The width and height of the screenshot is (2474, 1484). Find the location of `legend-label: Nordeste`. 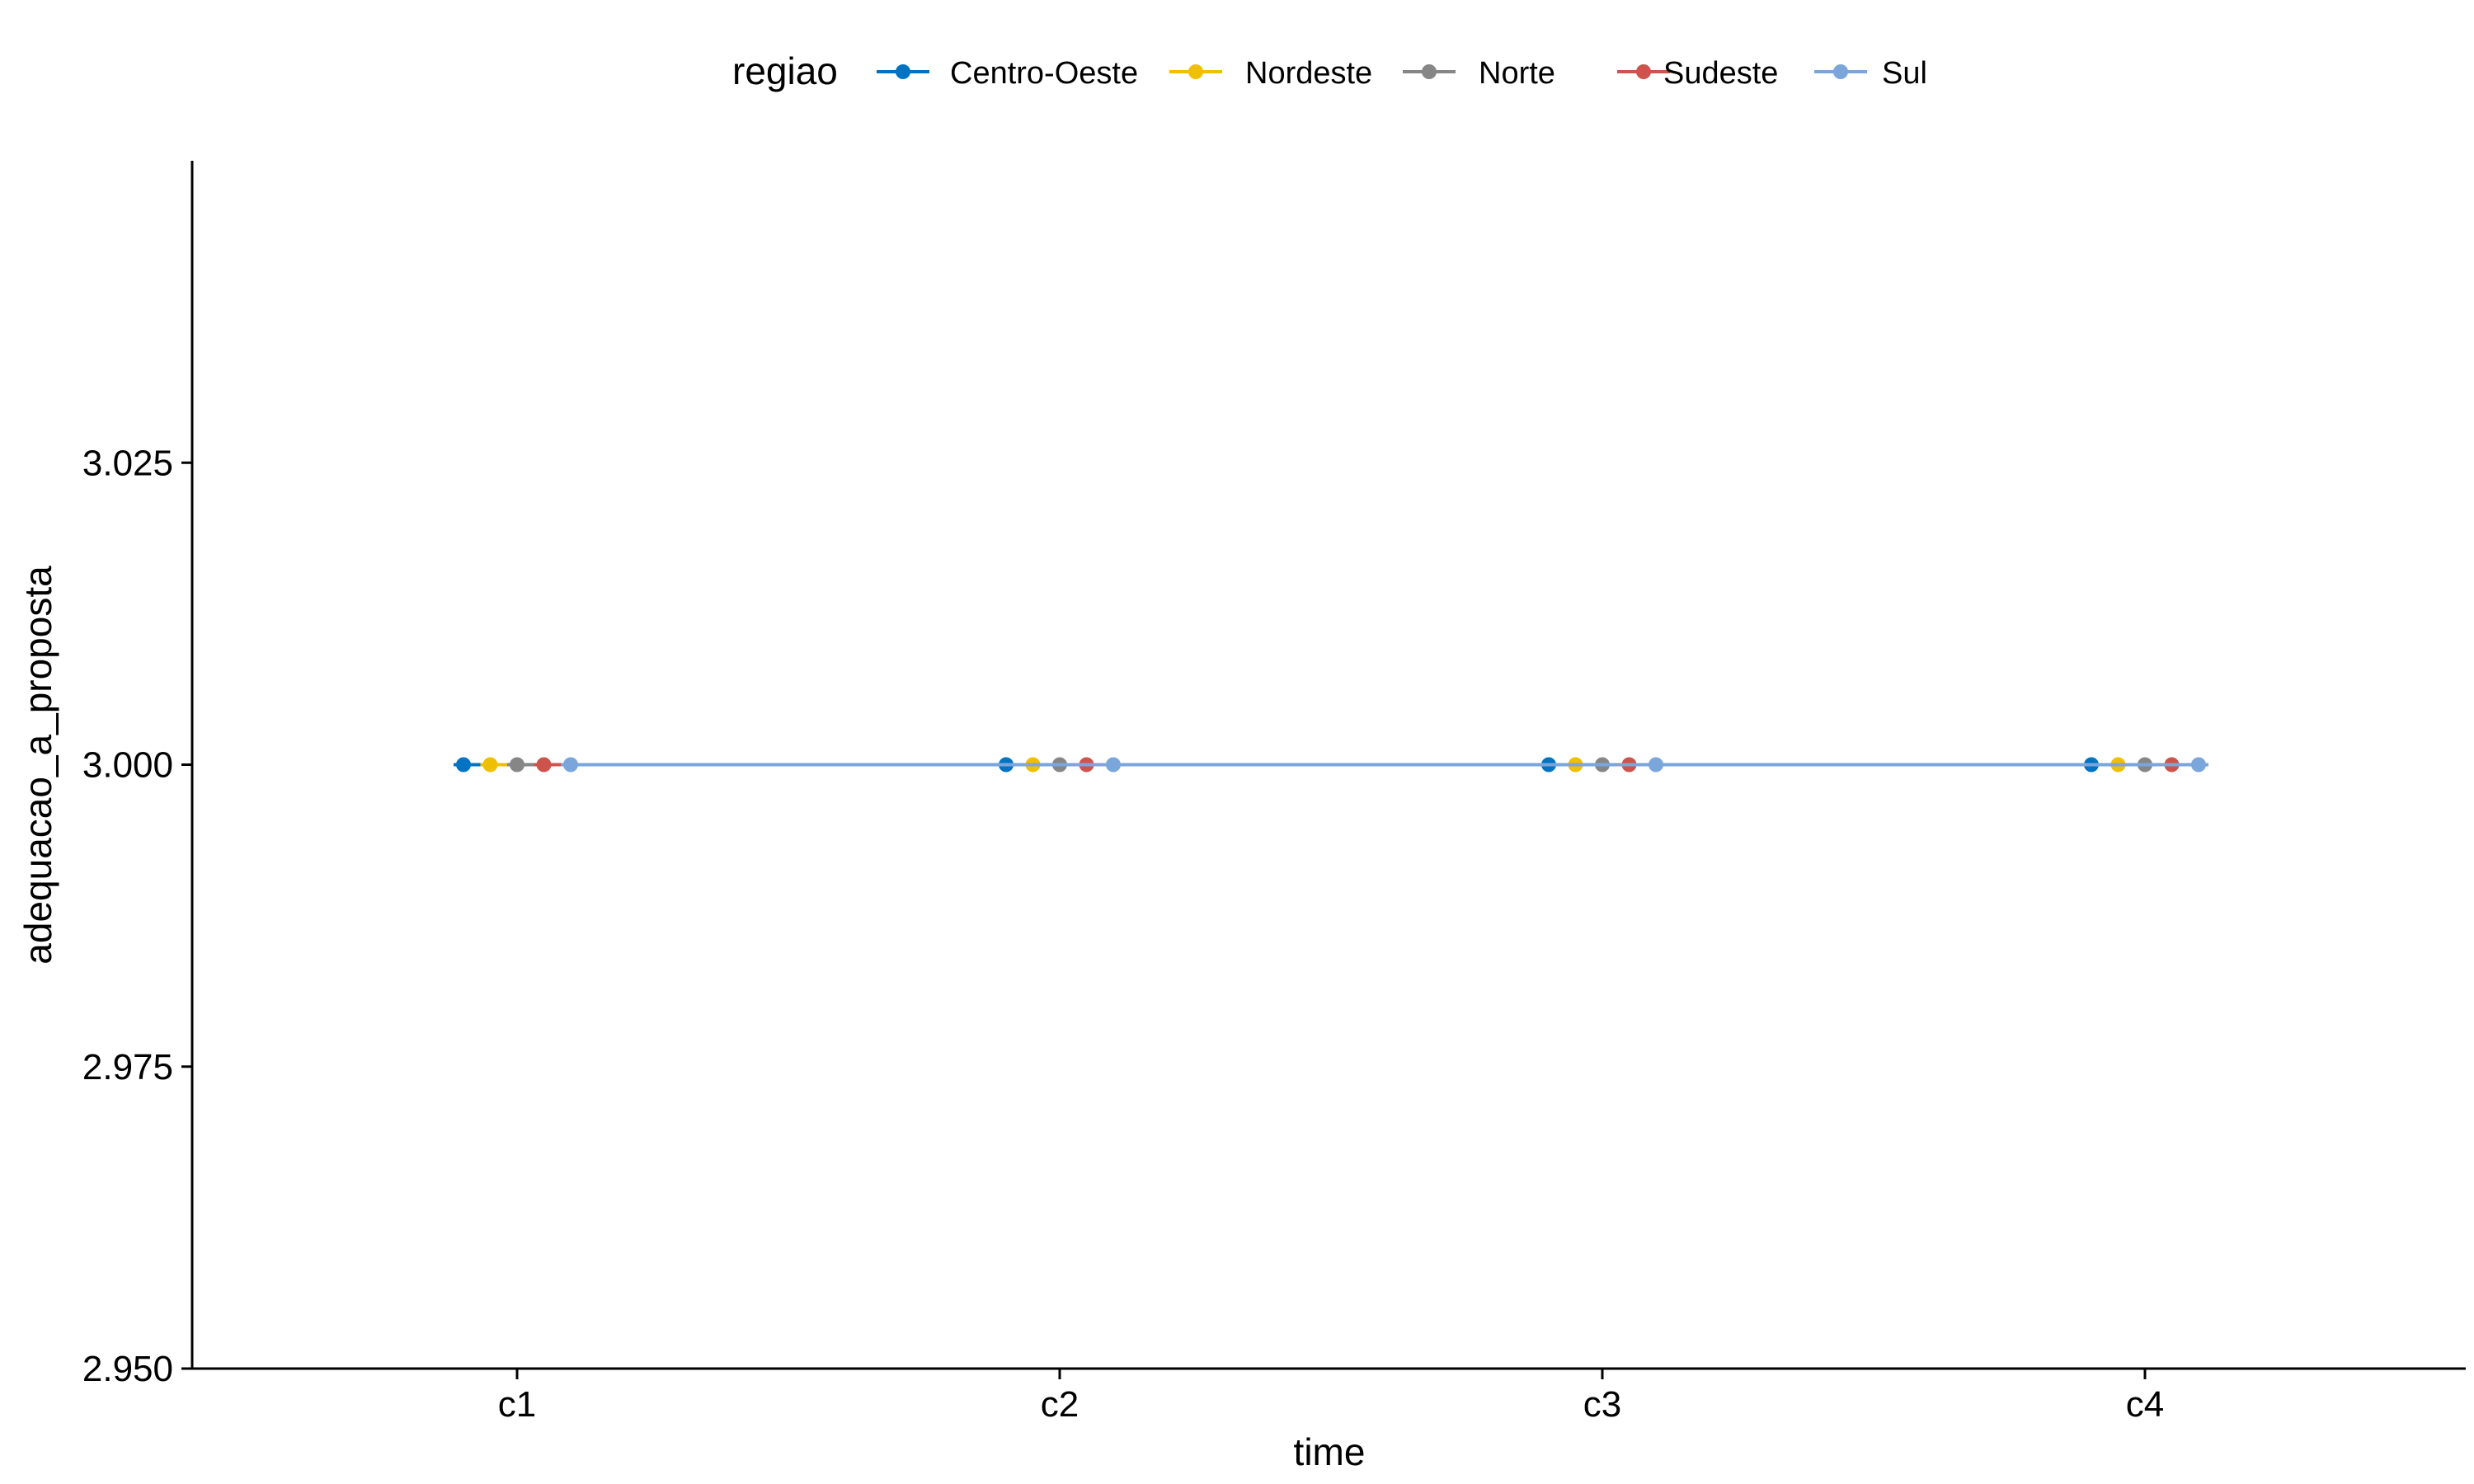

legend-label: Nordeste is located at coordinates (1308, 73).